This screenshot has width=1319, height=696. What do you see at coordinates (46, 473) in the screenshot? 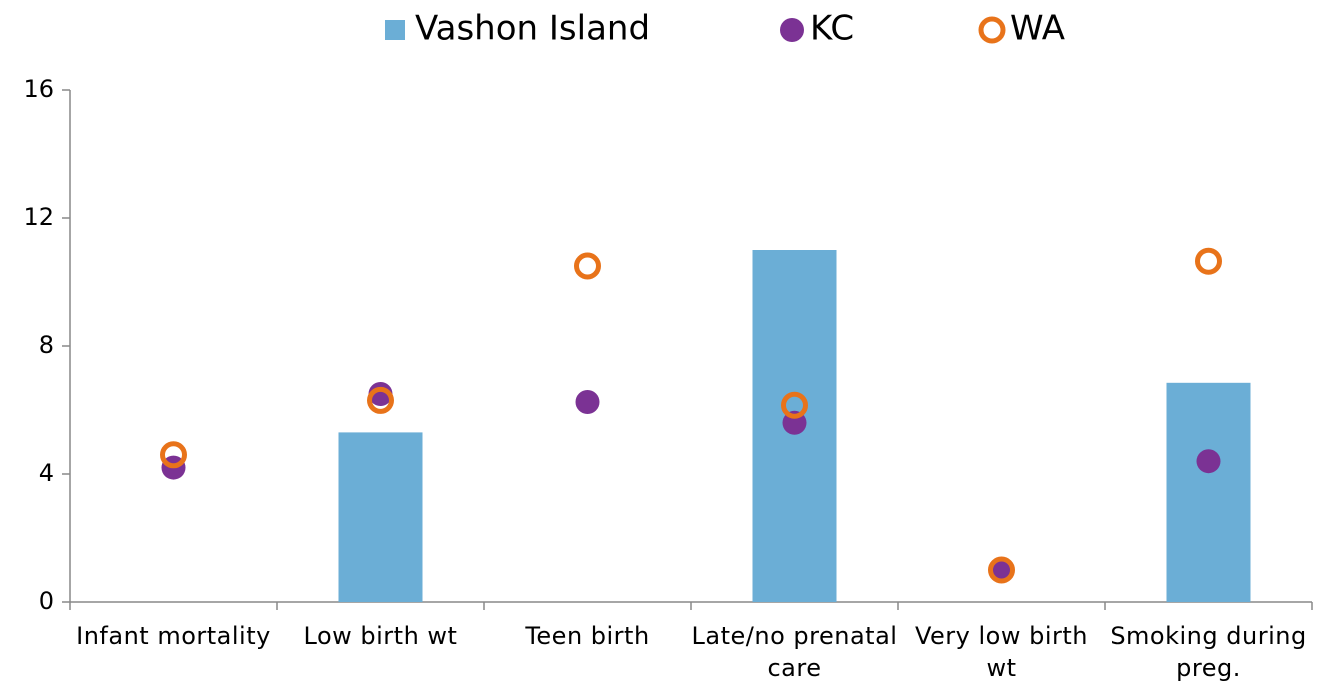
I see `y-tick-label: 4` at bounding box center [46, 473].